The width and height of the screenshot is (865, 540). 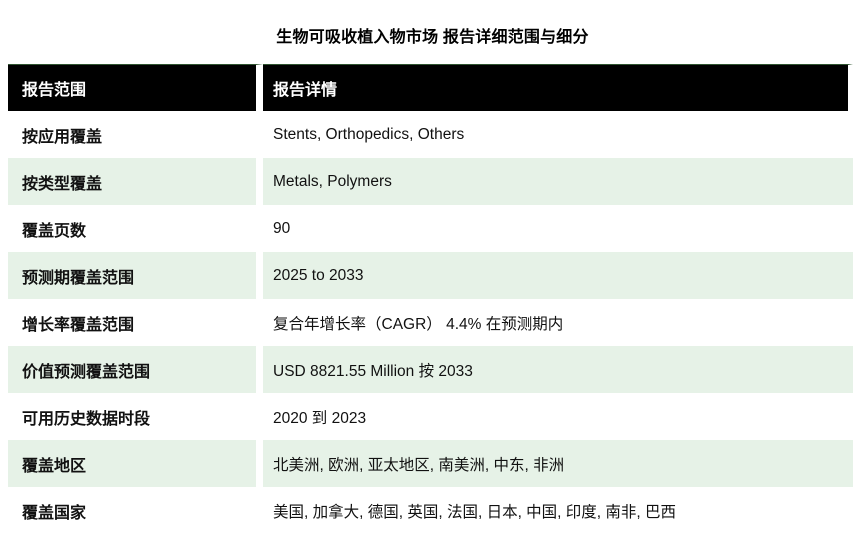 I want to click on row-value: Metals, Polymers, so click(x=558, y=181).